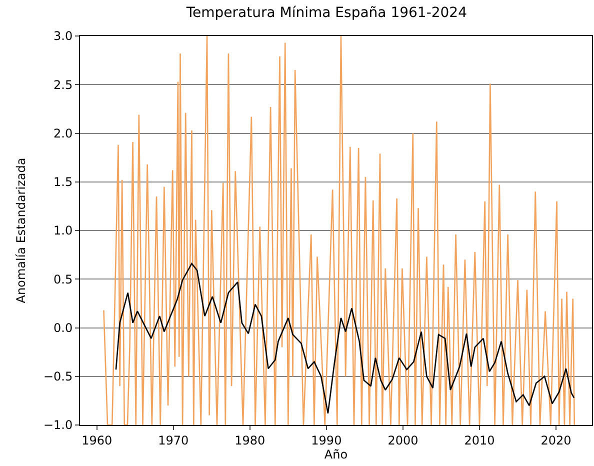 The height and width of the screenshot is (466, 594). What do you see at coordinates (173, 440) in the screenshot?
I see `x-tick-label: 1970` at bounding box center [173, 440].